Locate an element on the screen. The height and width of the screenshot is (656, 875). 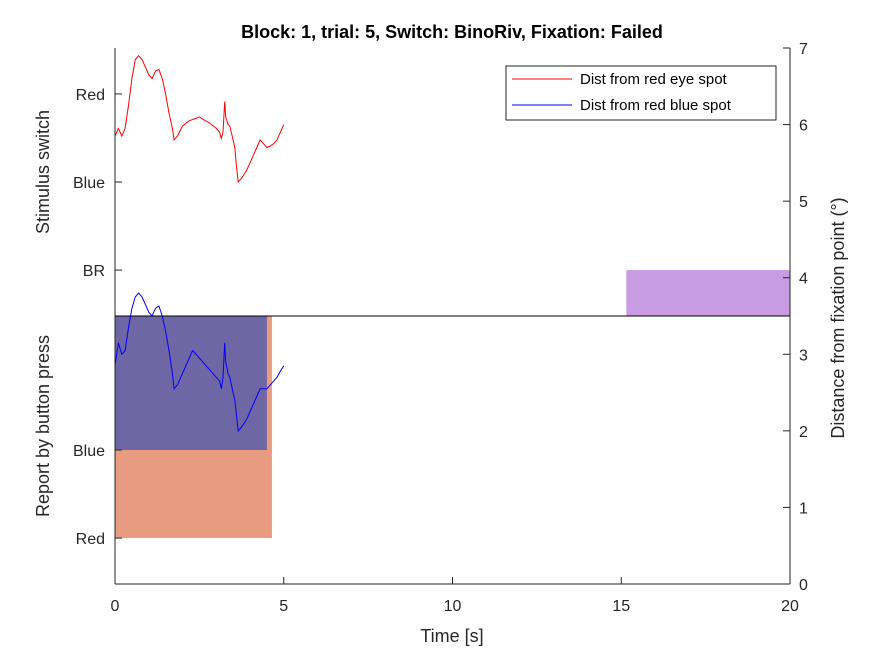
y-left-upper-tick-label: Red is located at coordinates (90, 95).